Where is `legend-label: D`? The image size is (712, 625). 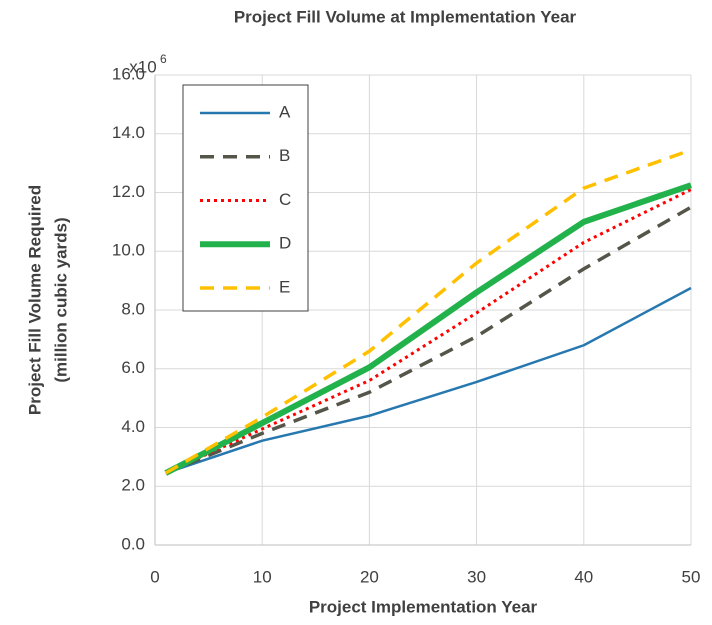 legend-label: D is located at coordinates (285, 243).